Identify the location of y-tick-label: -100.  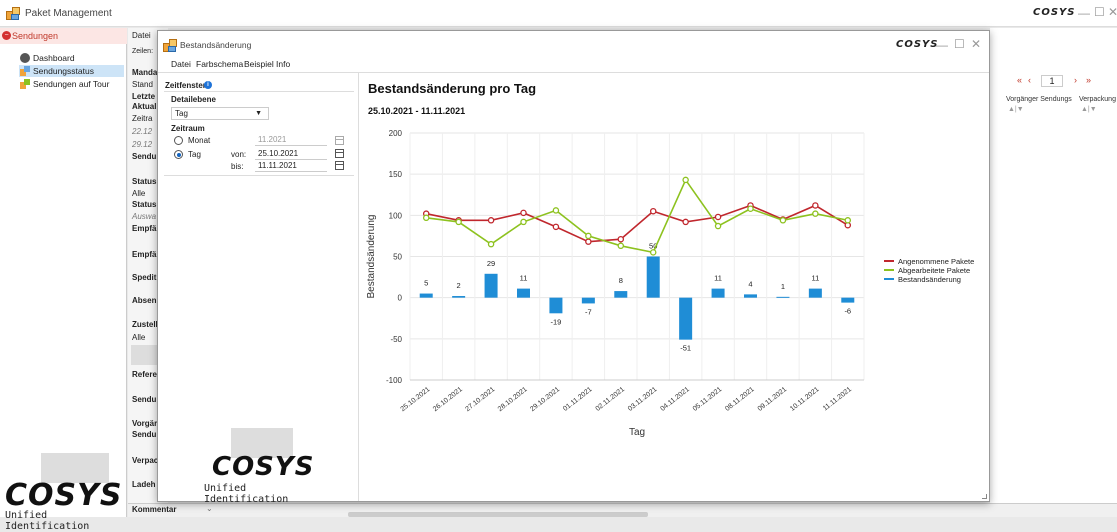
(394, 380).